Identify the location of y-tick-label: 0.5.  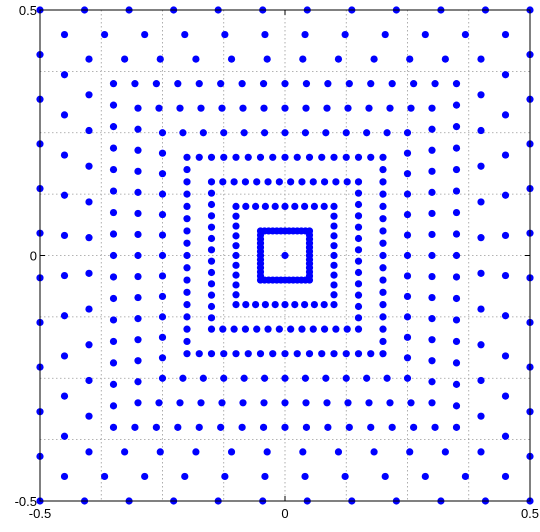
(28, 10).